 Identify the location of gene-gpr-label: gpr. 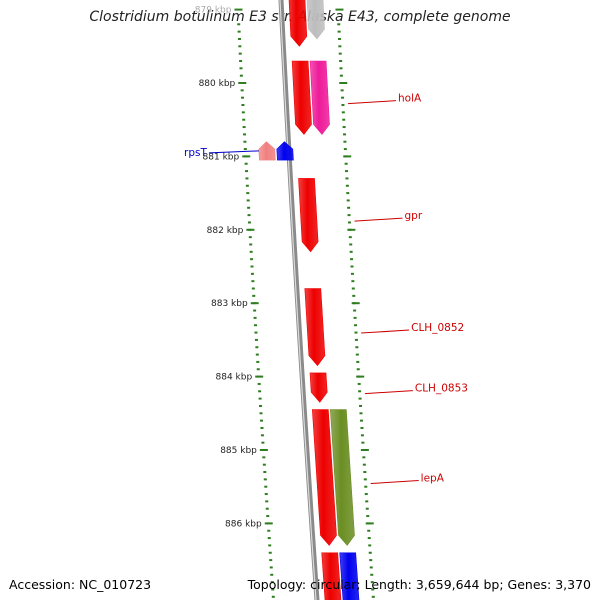
(414, 216).